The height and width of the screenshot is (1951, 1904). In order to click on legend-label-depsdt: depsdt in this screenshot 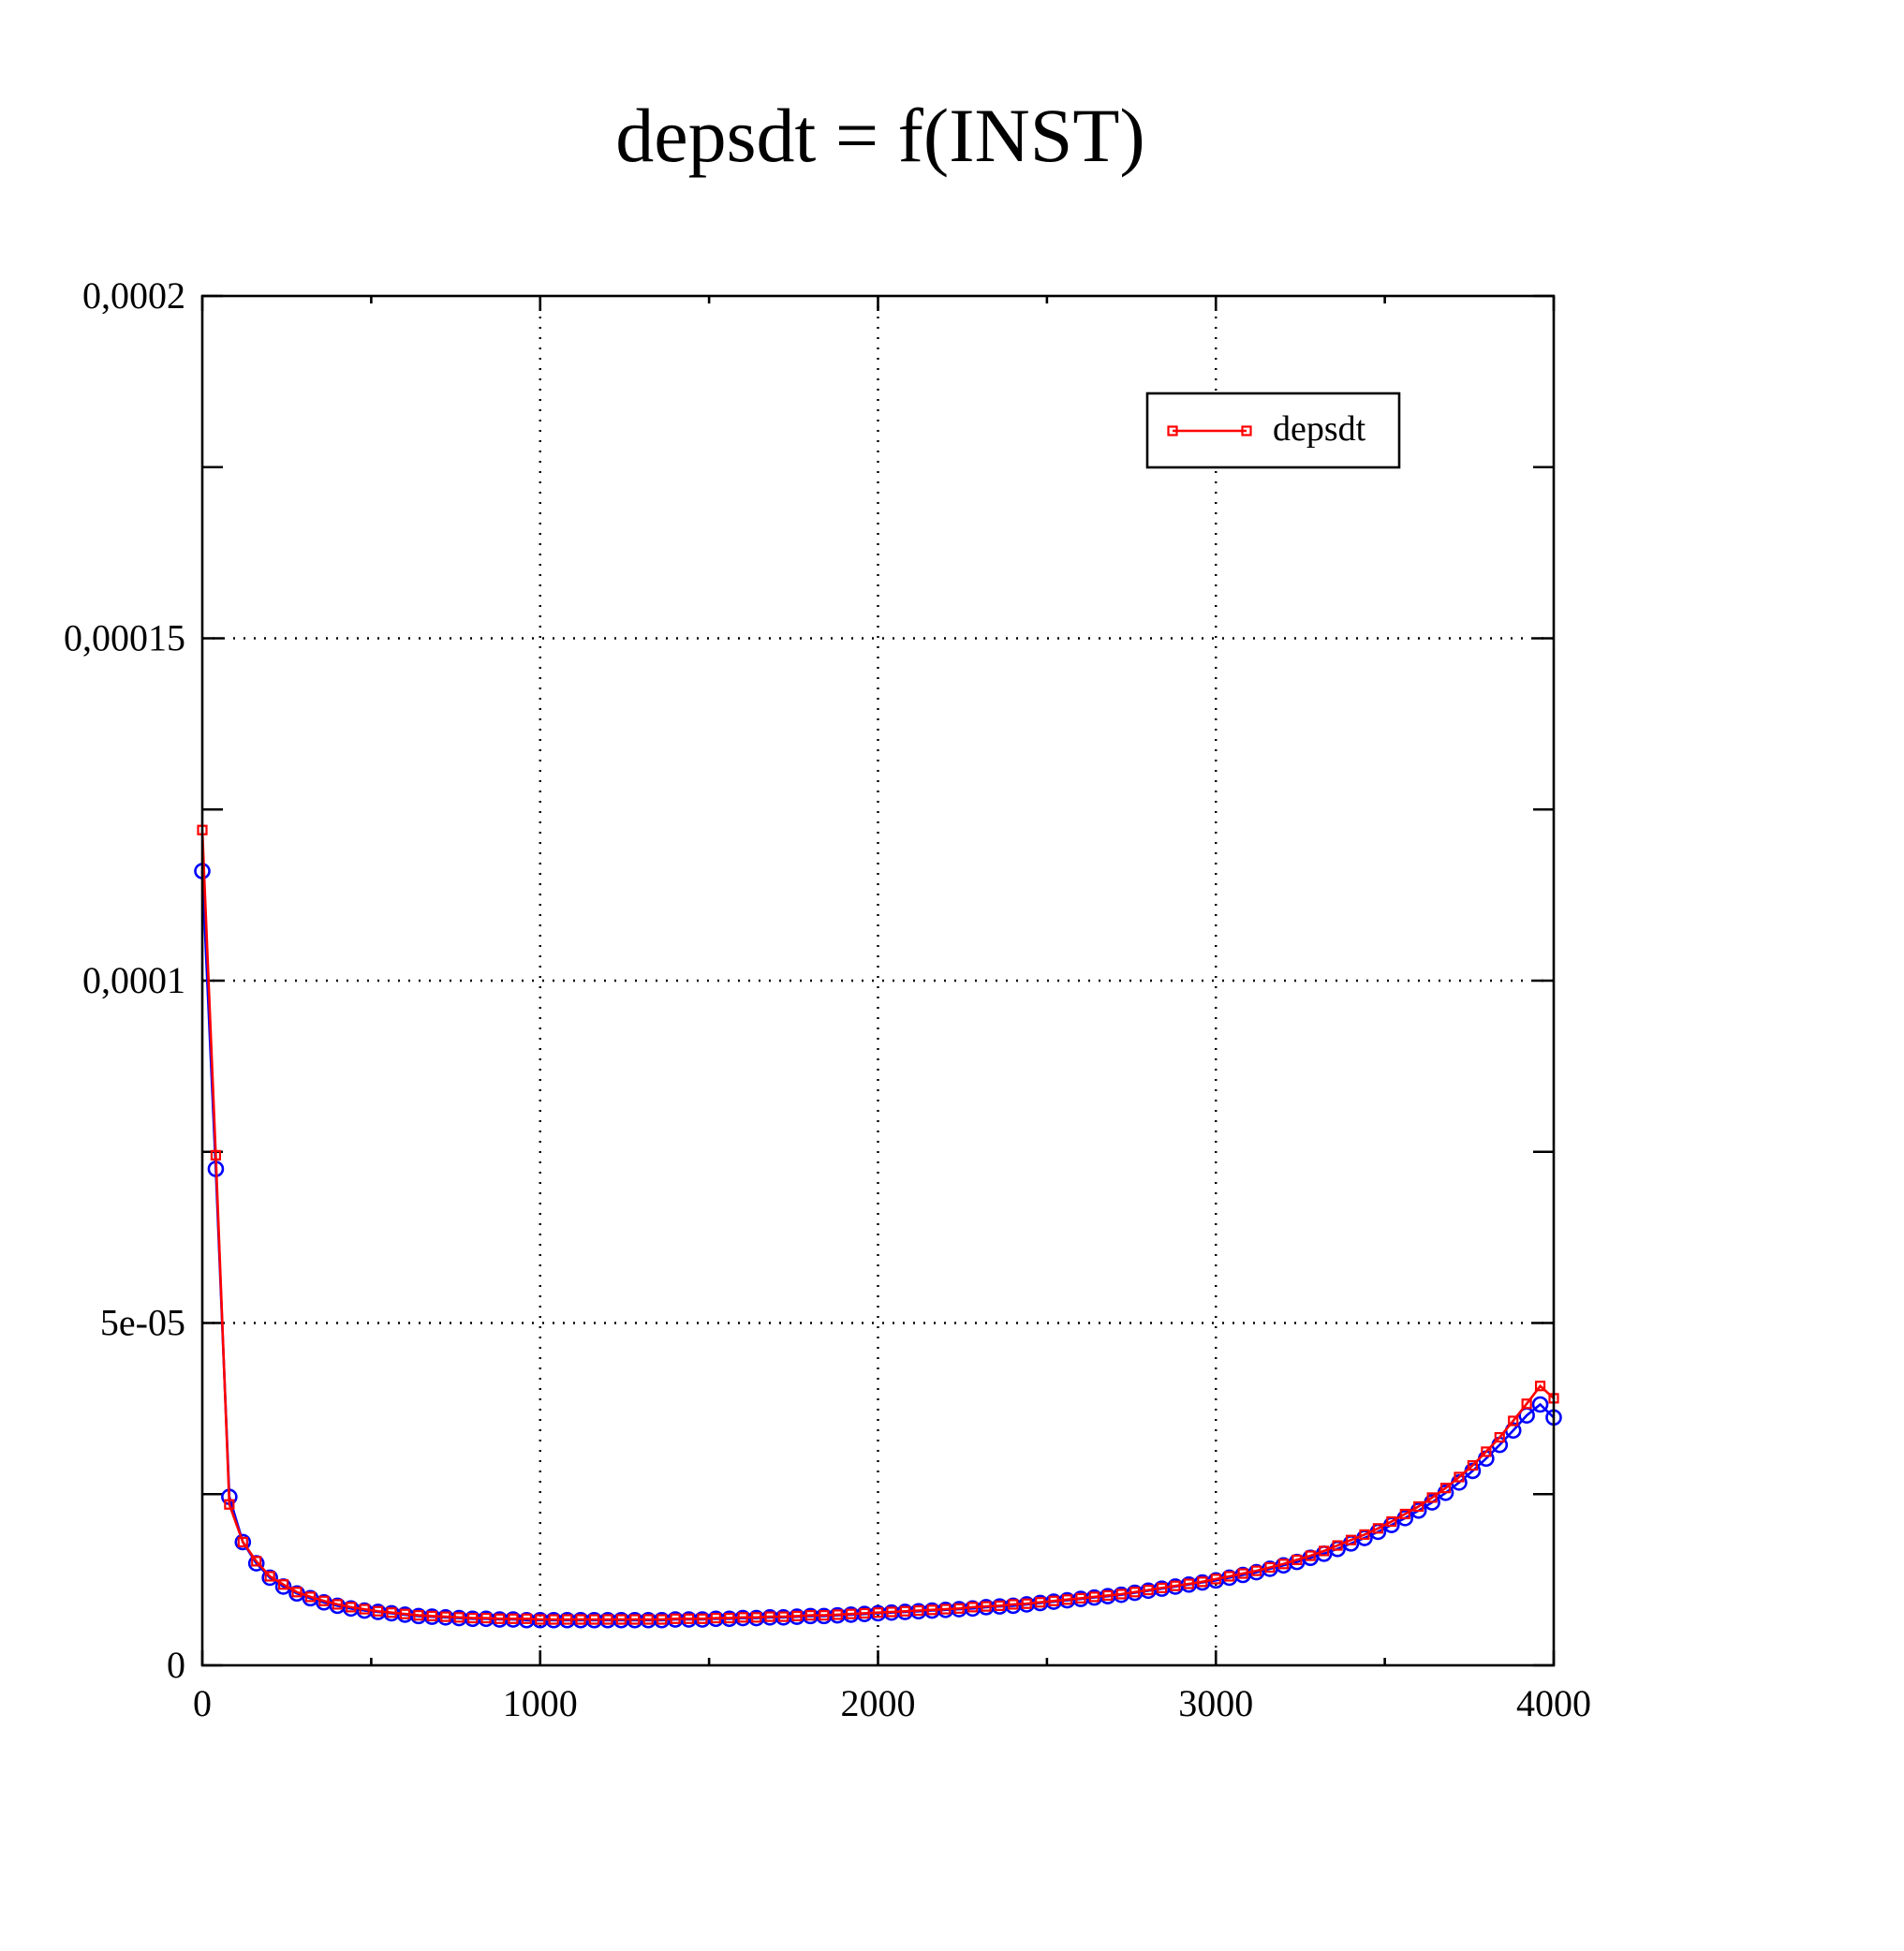, I will do `click(1319, 429)`.